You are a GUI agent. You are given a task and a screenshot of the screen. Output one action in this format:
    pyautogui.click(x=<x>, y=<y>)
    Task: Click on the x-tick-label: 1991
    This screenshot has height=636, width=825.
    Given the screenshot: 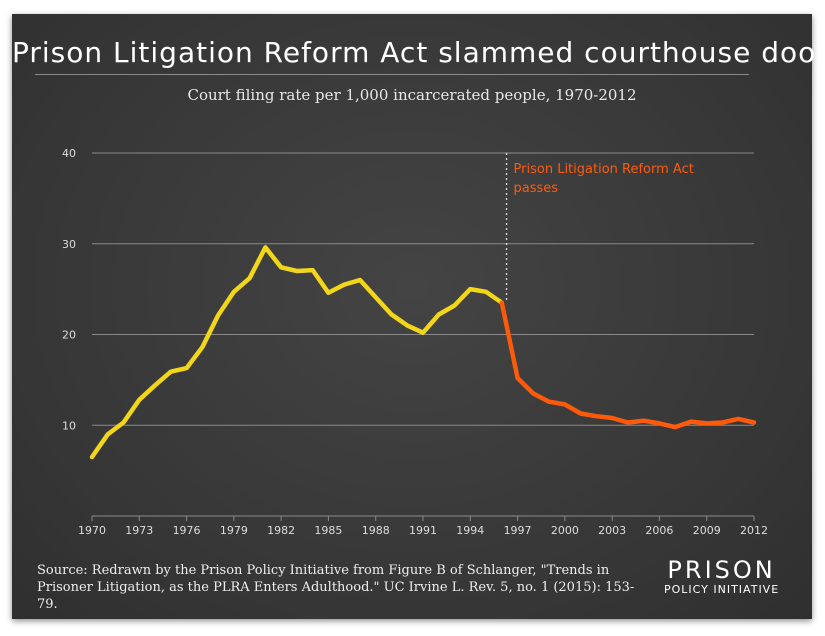 What is the action you would take?
    pyautogui.click(x=423, y=530)
    